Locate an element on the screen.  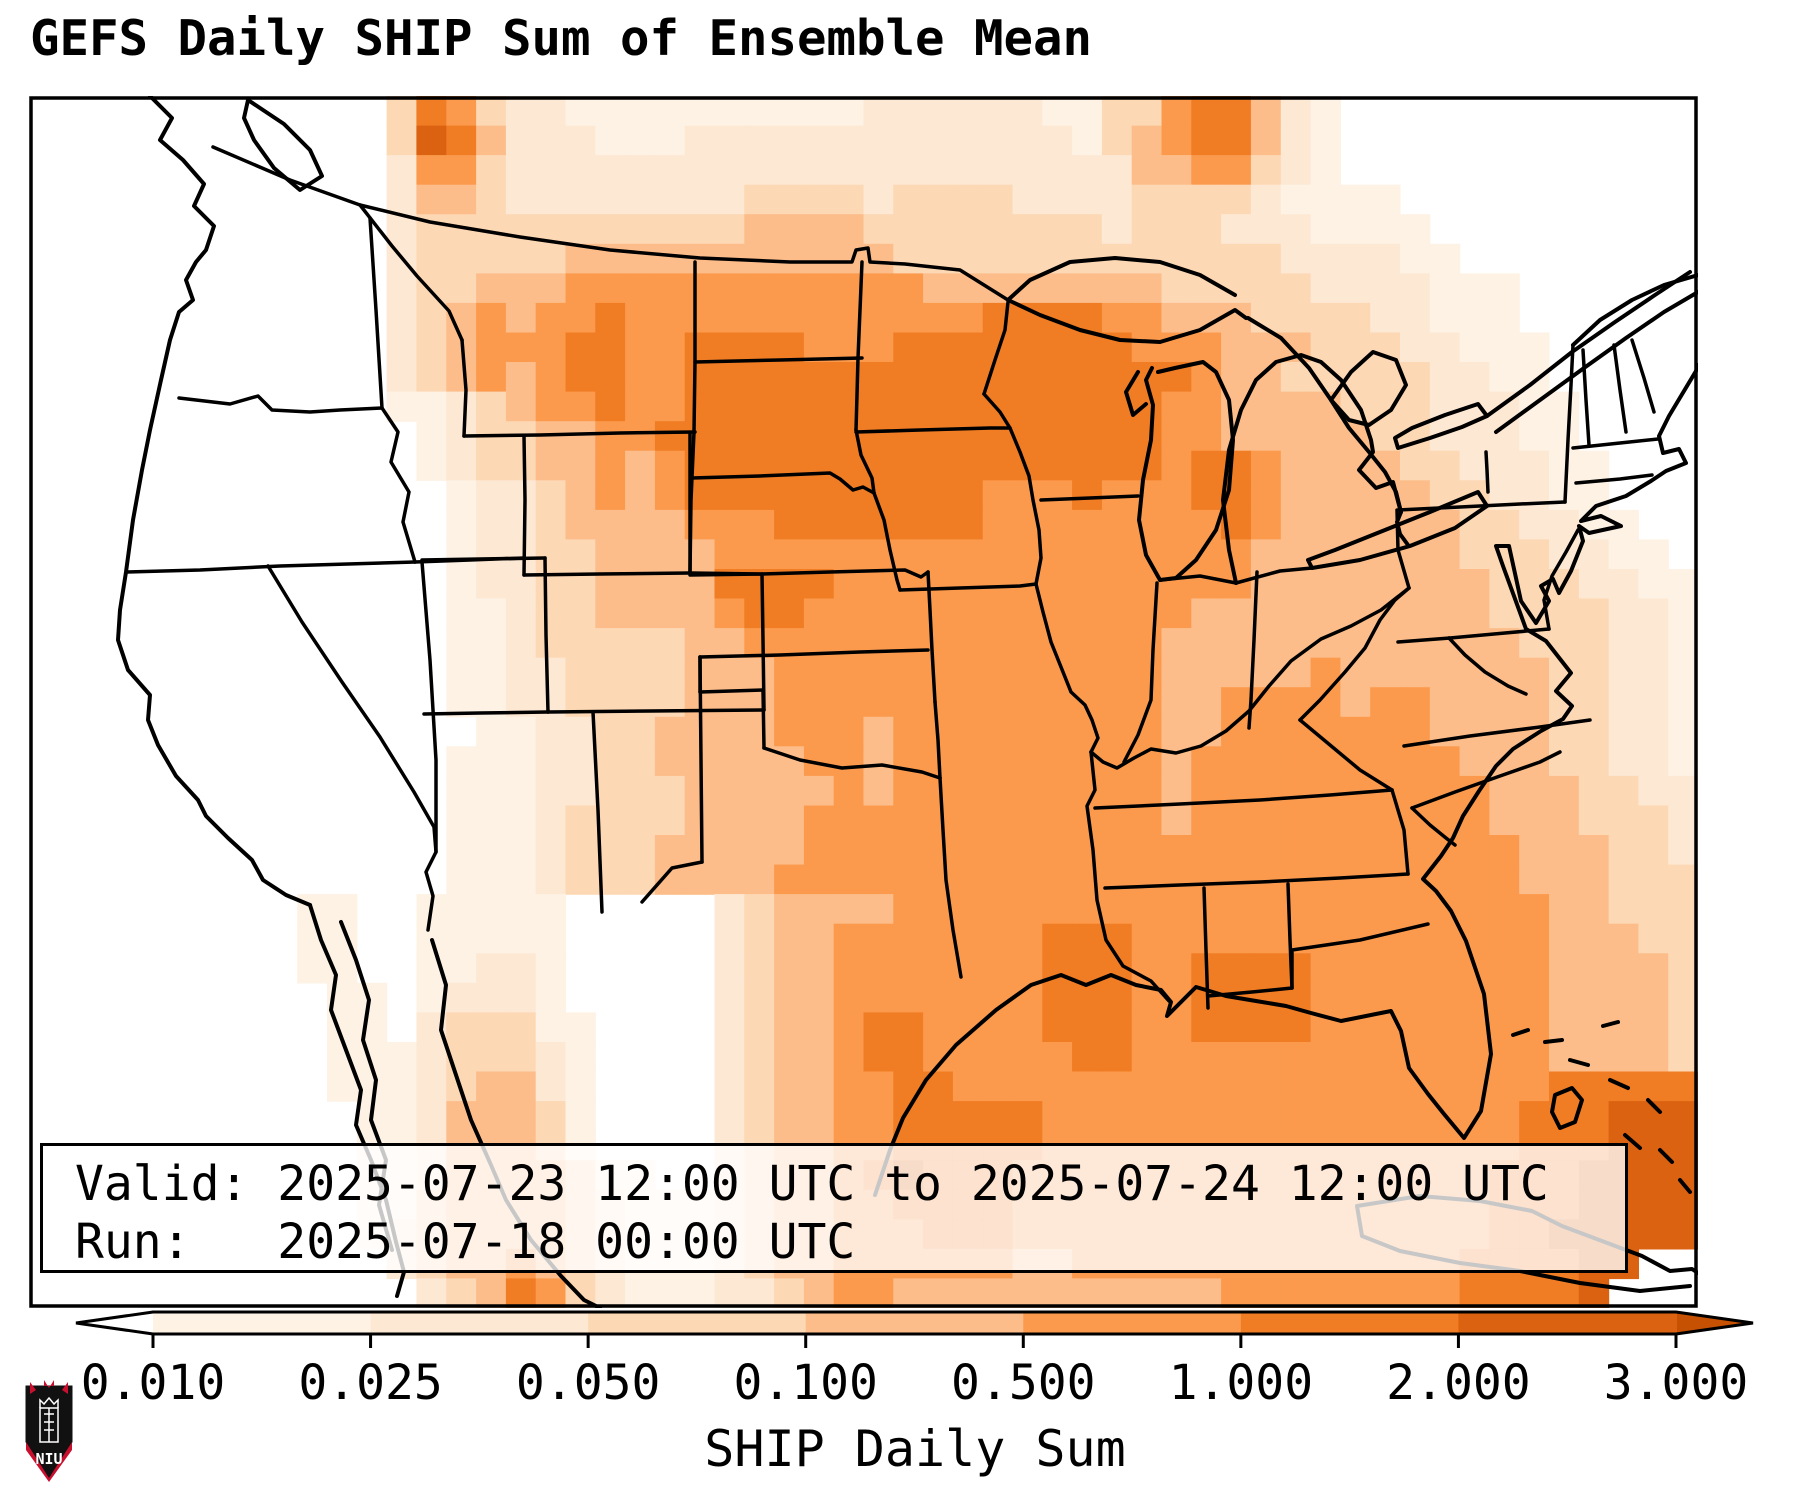
colorbar-tick-label: 1.000 is located at coordinates (1241, 1383).